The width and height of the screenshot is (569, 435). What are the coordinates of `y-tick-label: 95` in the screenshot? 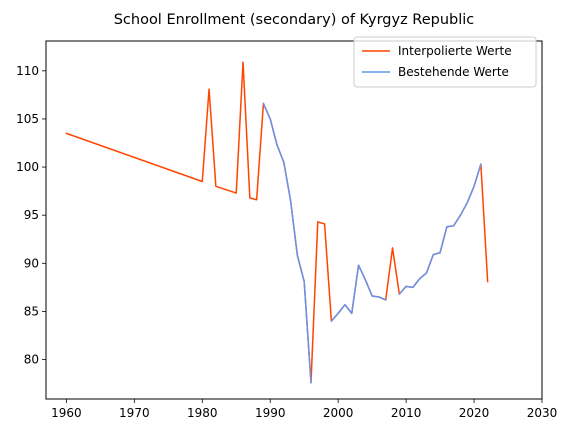 It's located at (31, 215).